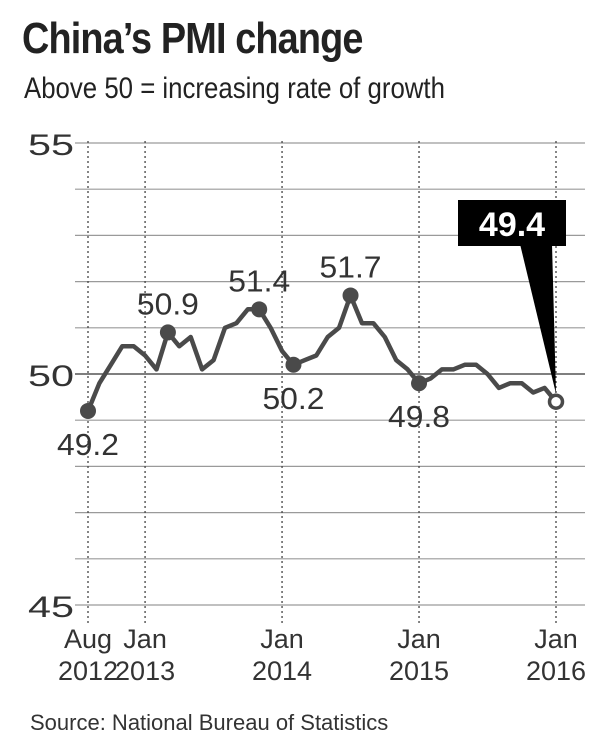 The width and height of the screenshot is (600, 749). I want to click on data-label: 49.2, so click(88, 444).